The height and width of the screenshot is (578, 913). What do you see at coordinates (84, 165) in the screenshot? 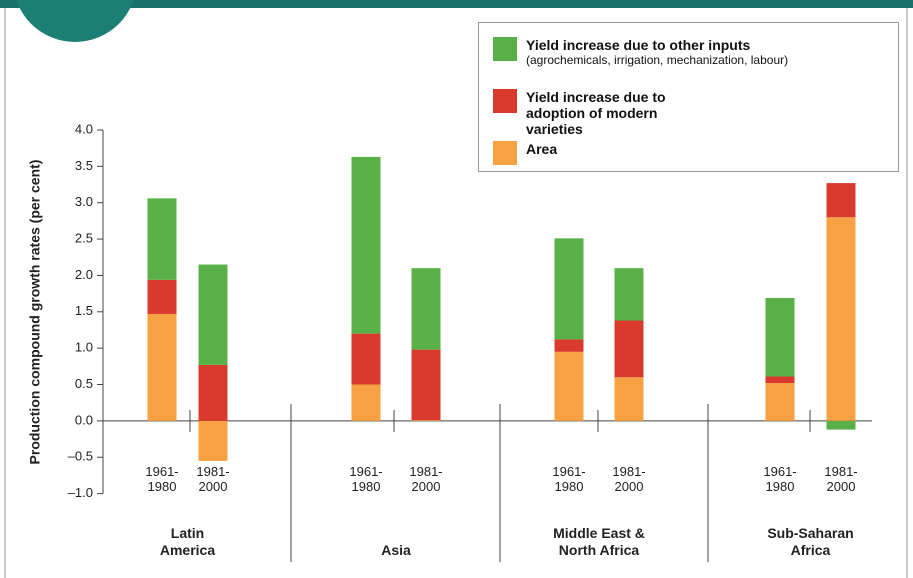
I see `y-tick-label: 3.5` at bounding box center [84, 165].